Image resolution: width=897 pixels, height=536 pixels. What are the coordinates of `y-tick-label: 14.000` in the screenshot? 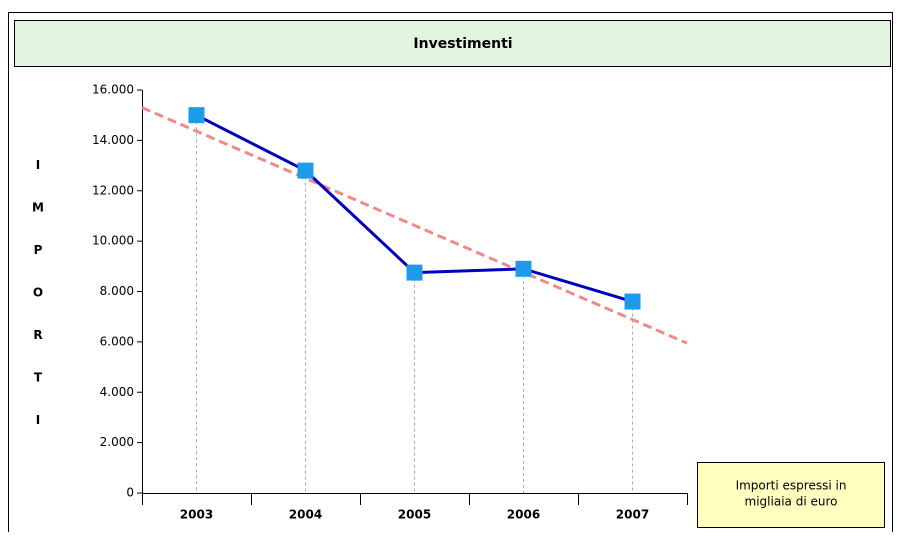 It's located at (113, 140).